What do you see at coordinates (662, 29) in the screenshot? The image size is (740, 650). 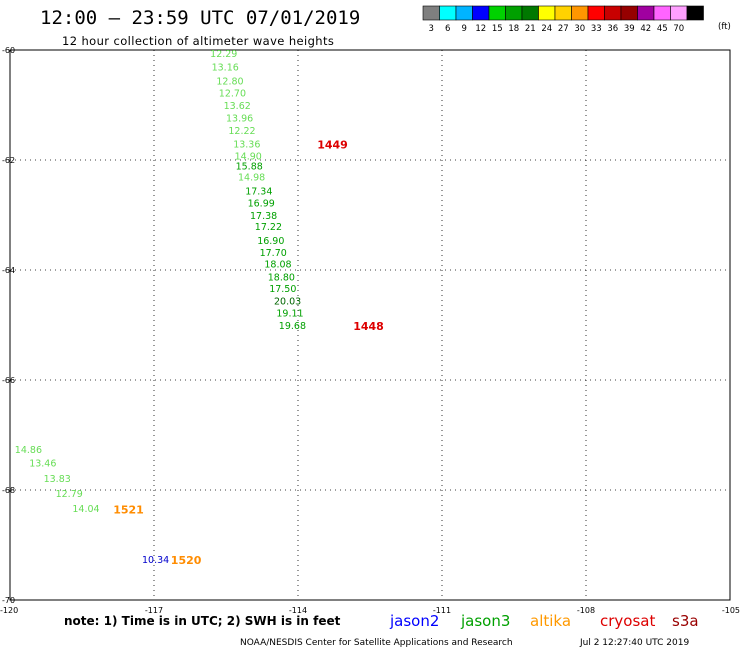 I see `colorbar-label: 45` at bounding box center [662, 29].